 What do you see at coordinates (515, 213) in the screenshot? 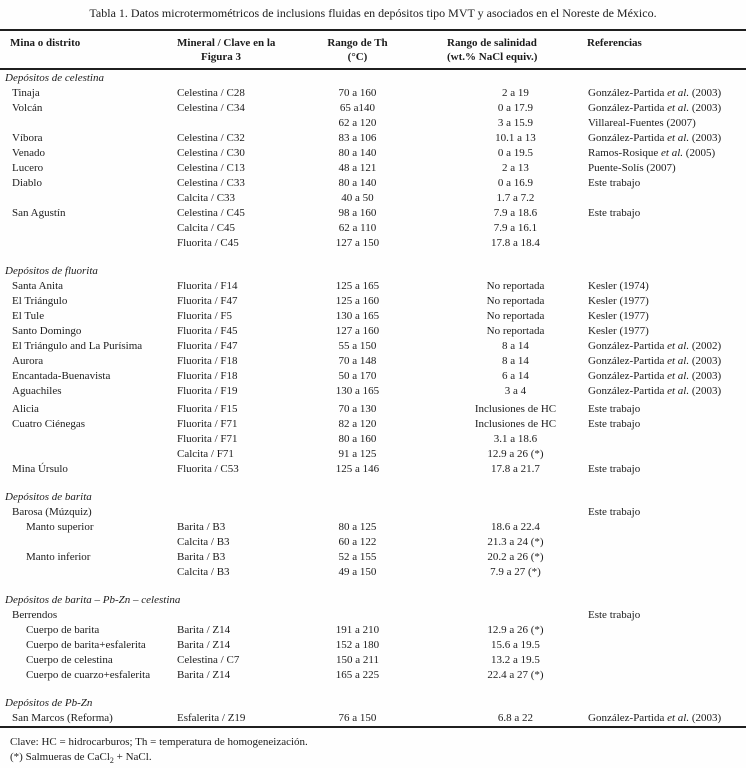
I see `cell-salinity: 7.9 a 18.6` at bounding box center [515, 213].